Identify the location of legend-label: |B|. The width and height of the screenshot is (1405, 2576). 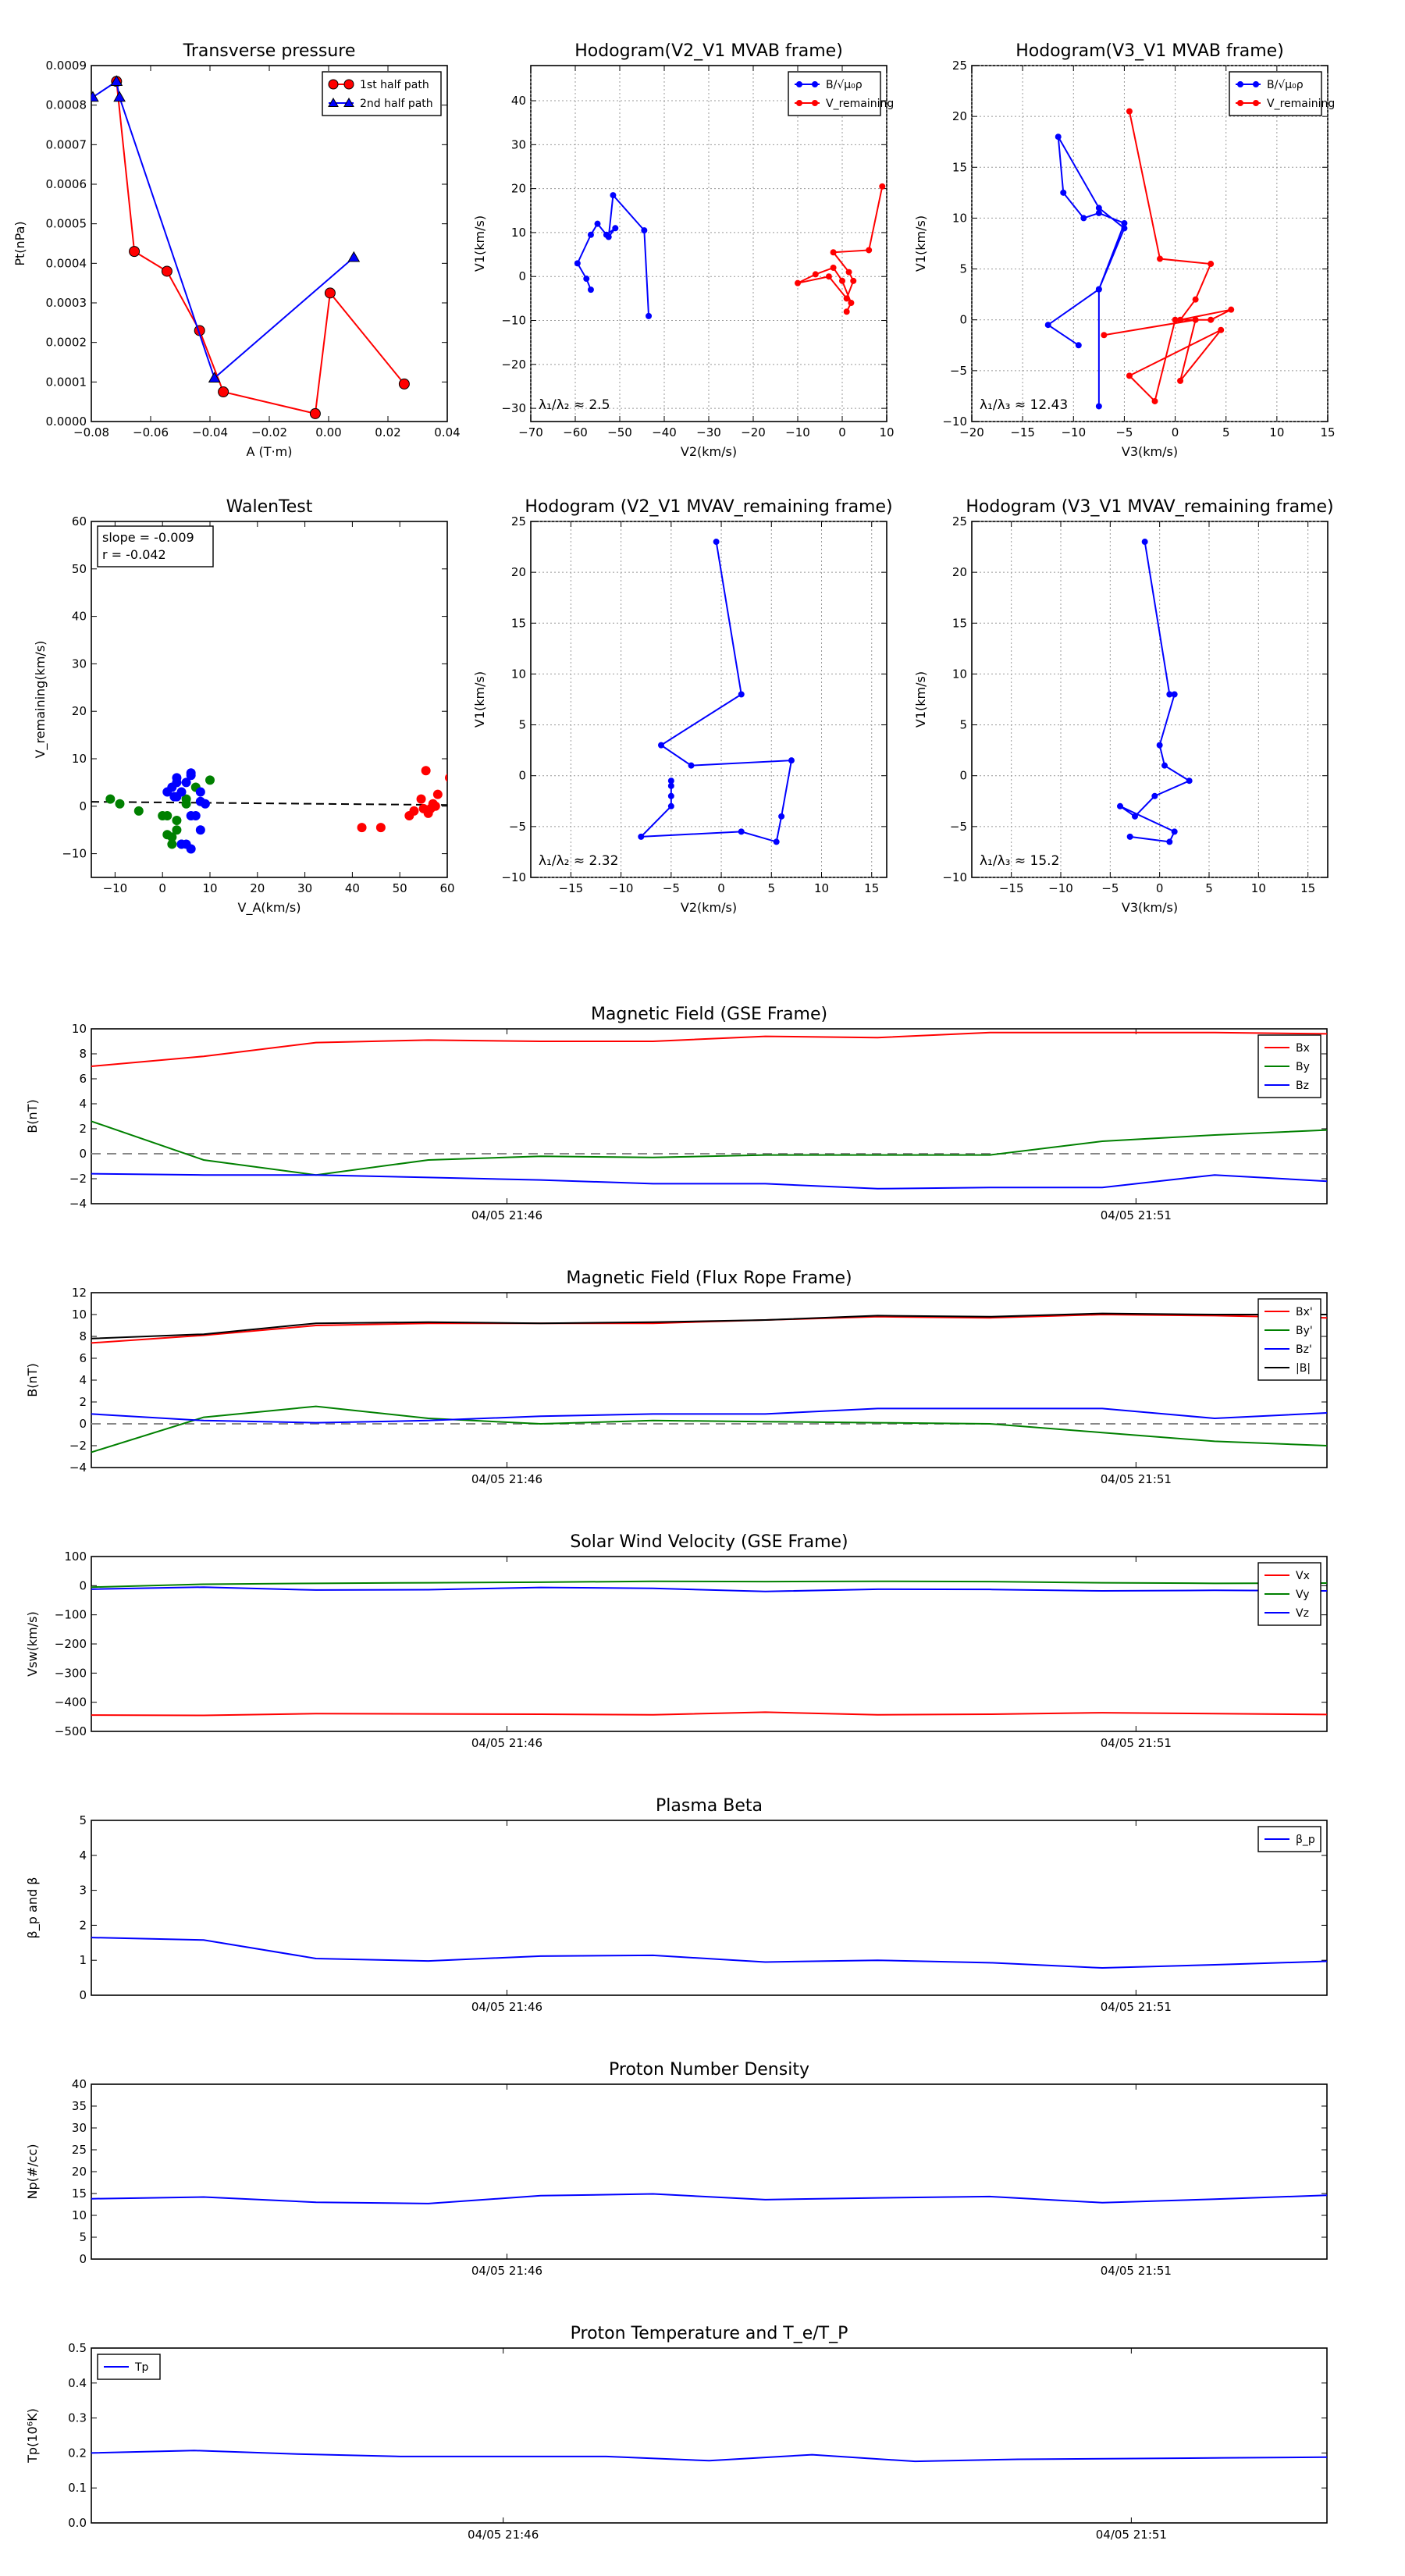
(1303, 1368).